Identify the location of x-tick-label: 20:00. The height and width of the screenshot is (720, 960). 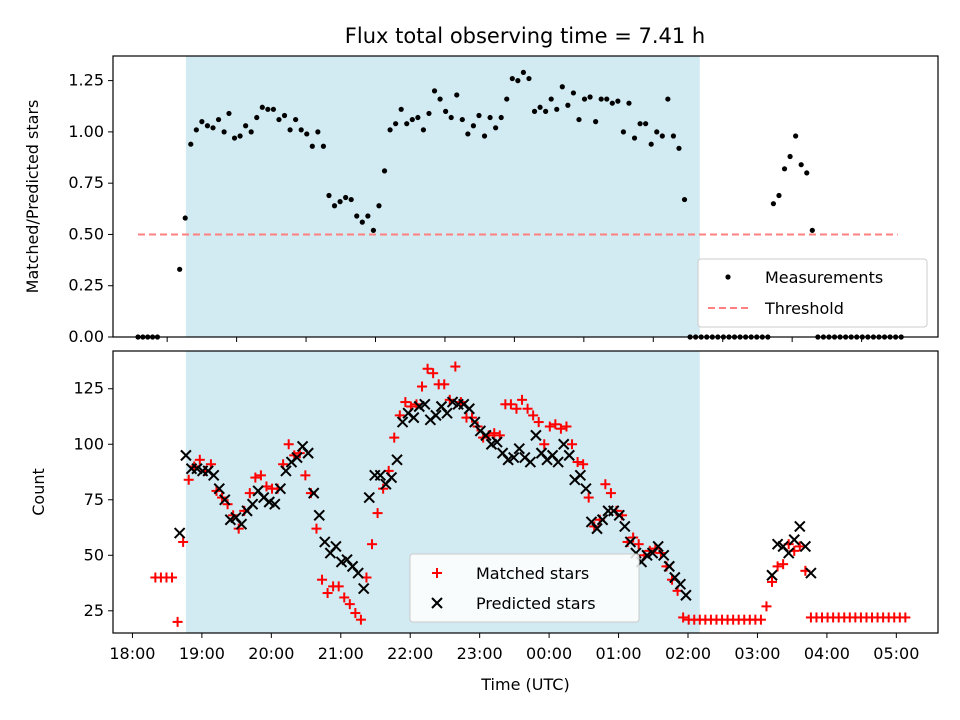
(271, 653).